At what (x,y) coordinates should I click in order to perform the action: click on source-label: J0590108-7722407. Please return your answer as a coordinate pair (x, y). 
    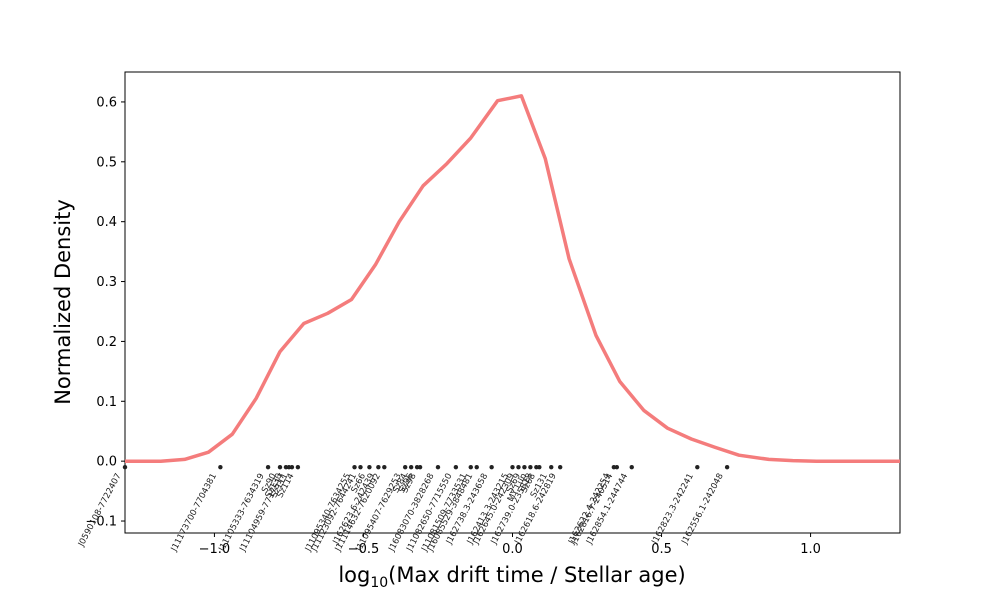
    Looking at the image, I should click on (99, 510).